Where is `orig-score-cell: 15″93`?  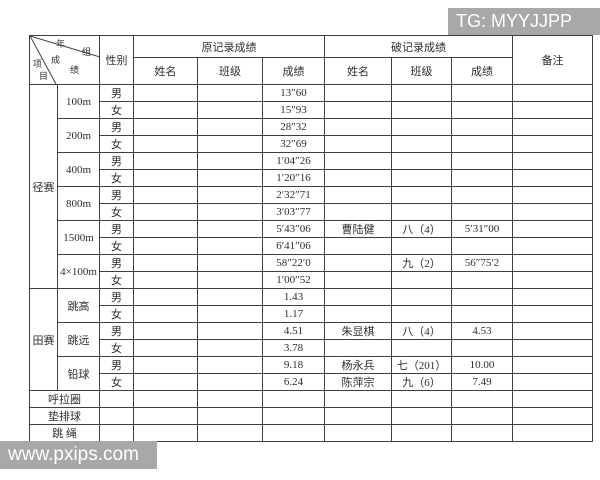
orig-score-cell: 15″93 is located at coordinates (293, 110).